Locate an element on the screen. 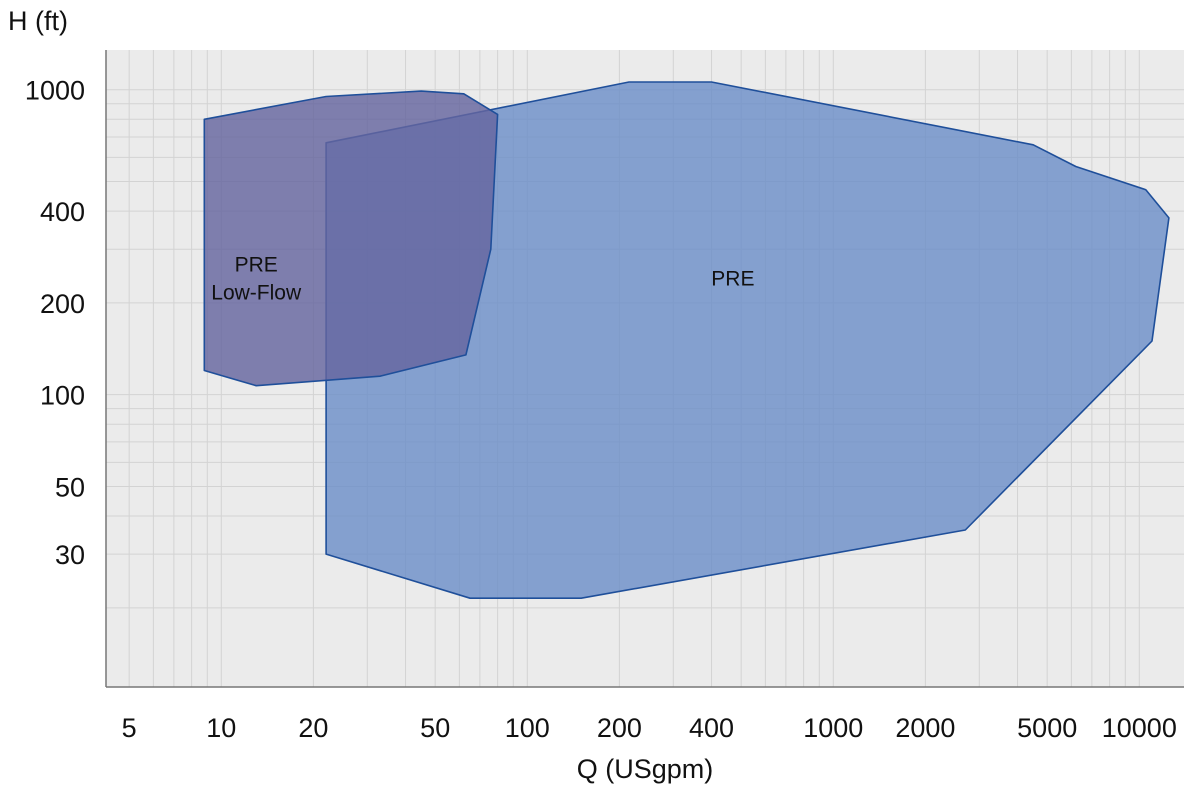 The image size is (1200, 788). x-tick-label: 5000 is located at coordinates (1047, 728).